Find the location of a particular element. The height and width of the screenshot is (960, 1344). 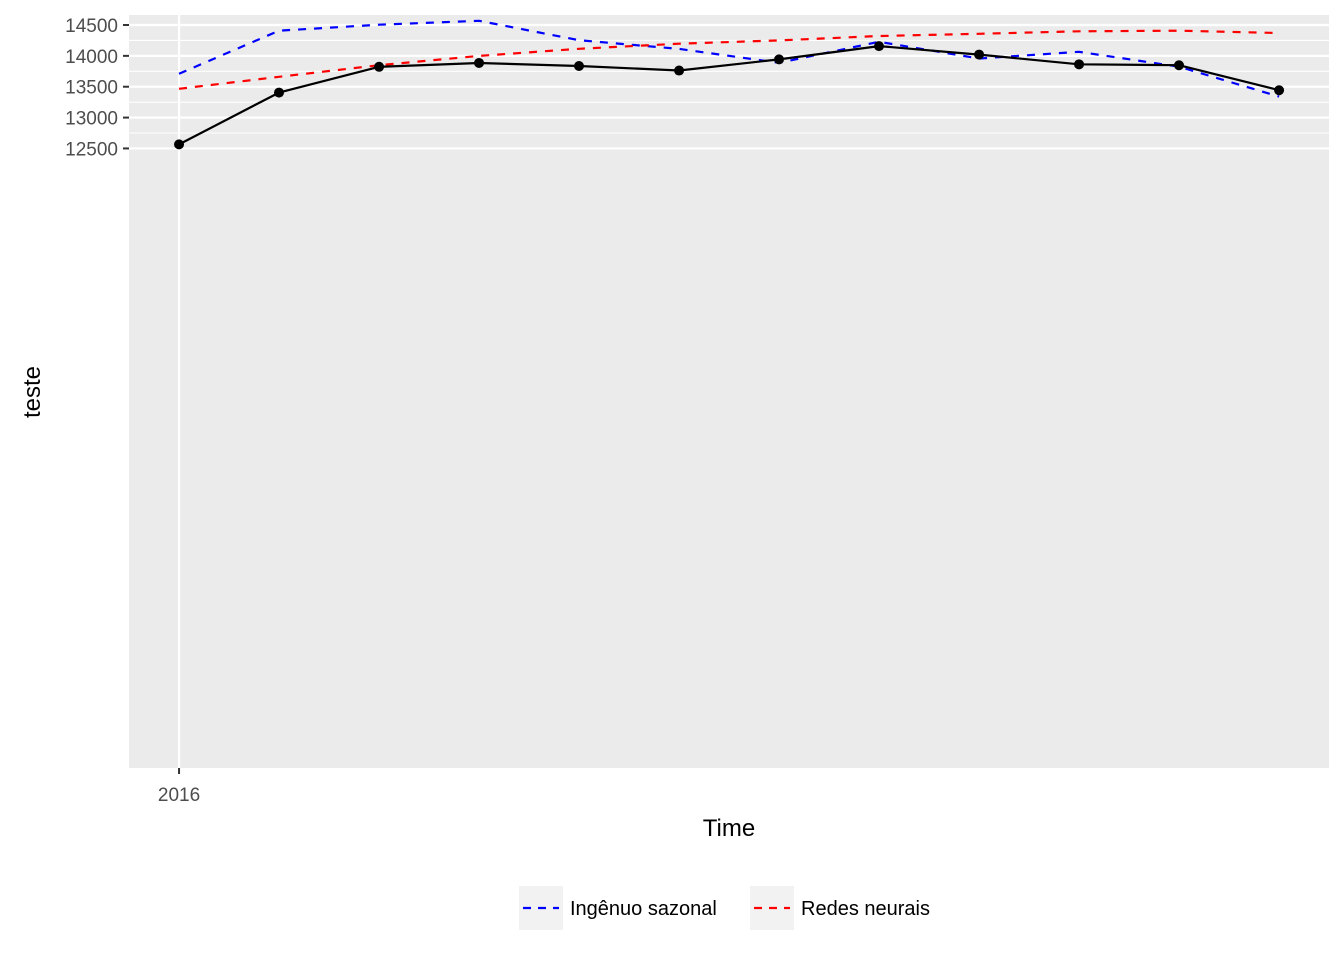

y-tick-label: 14000 is located at coordinates (91, 57).